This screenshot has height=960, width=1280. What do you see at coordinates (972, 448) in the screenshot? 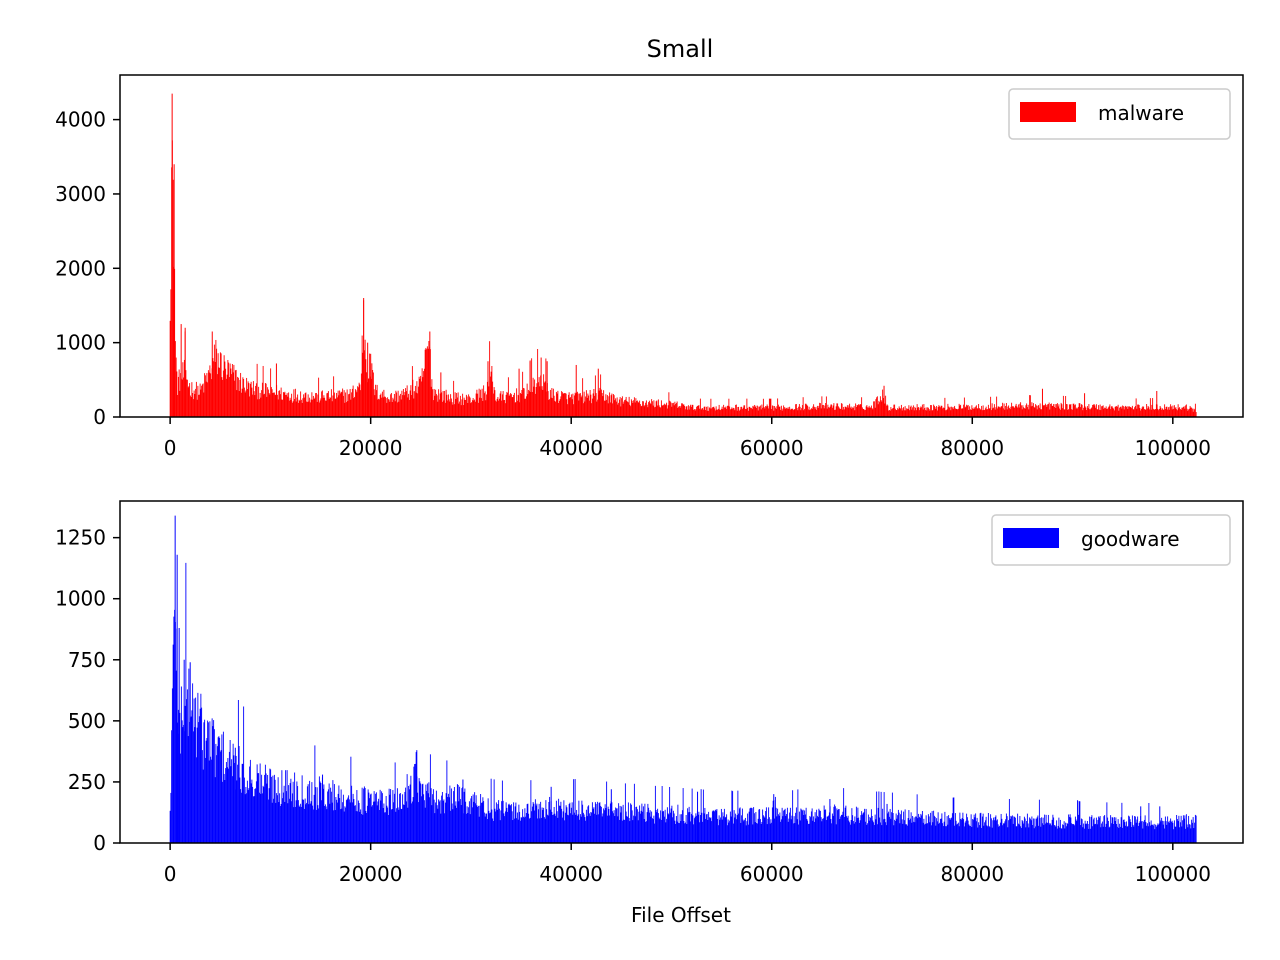
I see `malware-x-tick-label: 80000` at bounding box center [972, 448].